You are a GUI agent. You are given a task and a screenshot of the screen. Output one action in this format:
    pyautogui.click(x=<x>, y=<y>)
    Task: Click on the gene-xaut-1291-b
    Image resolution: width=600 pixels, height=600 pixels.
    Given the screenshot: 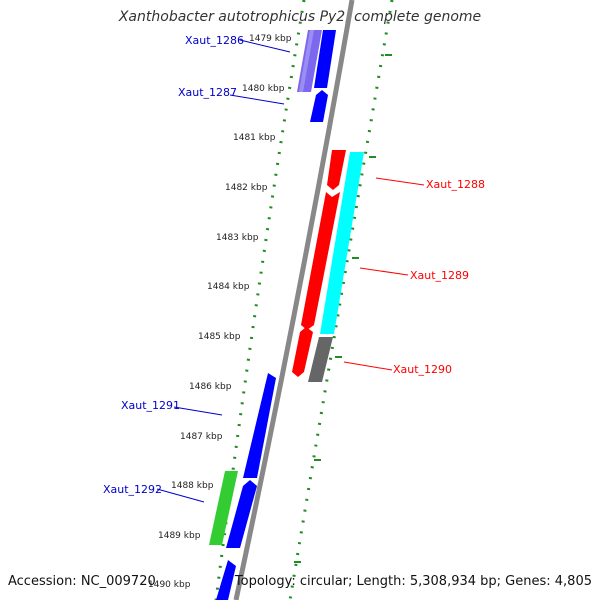 What is the action you would take?
    pyautogui.click(x=241, y=514)
    